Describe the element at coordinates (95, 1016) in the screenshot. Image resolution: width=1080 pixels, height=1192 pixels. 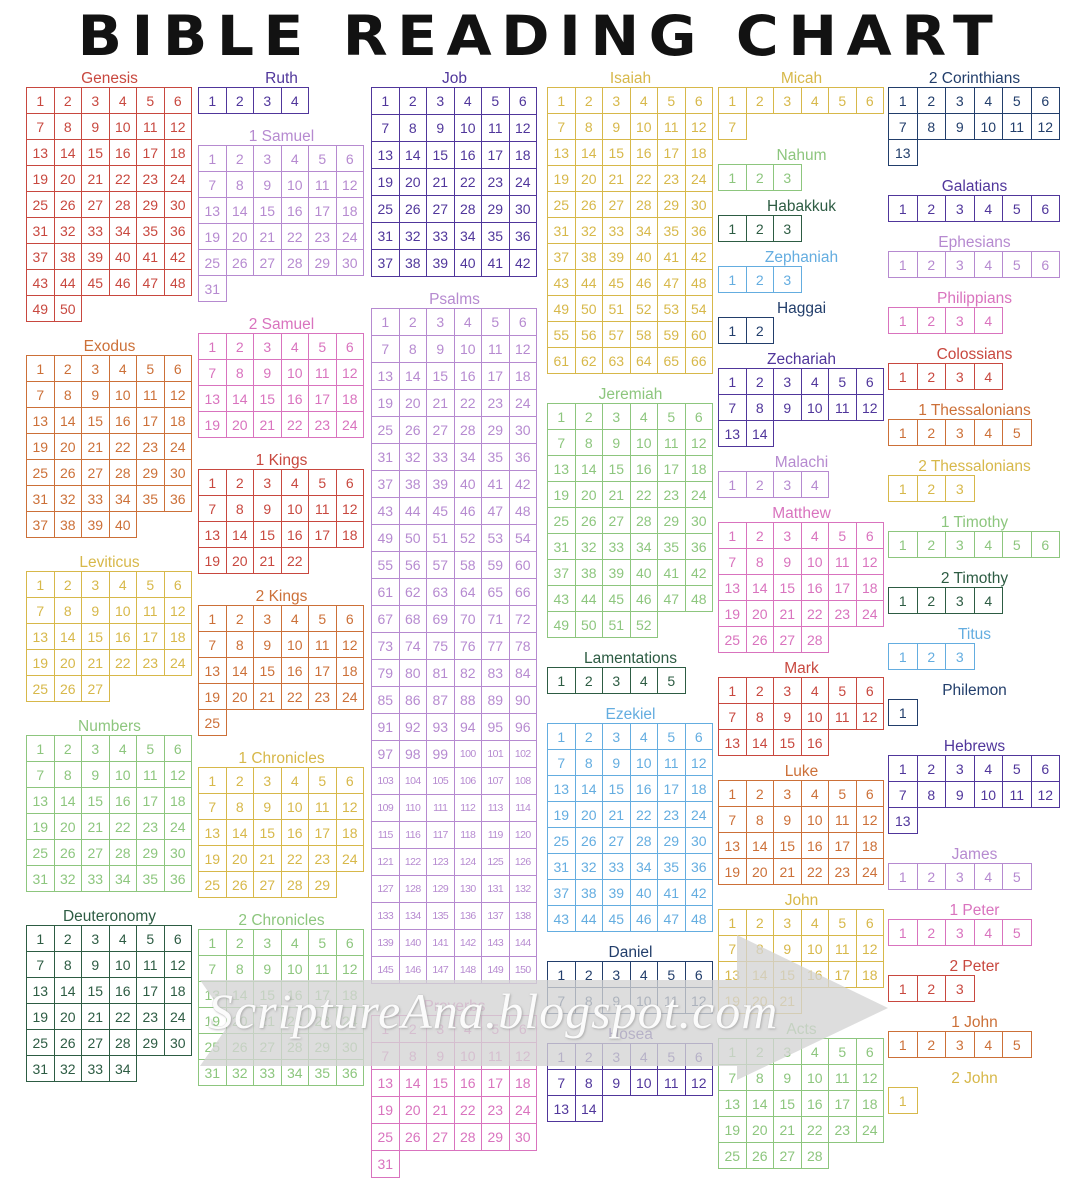
I see `chapter-box: 21` at that location.